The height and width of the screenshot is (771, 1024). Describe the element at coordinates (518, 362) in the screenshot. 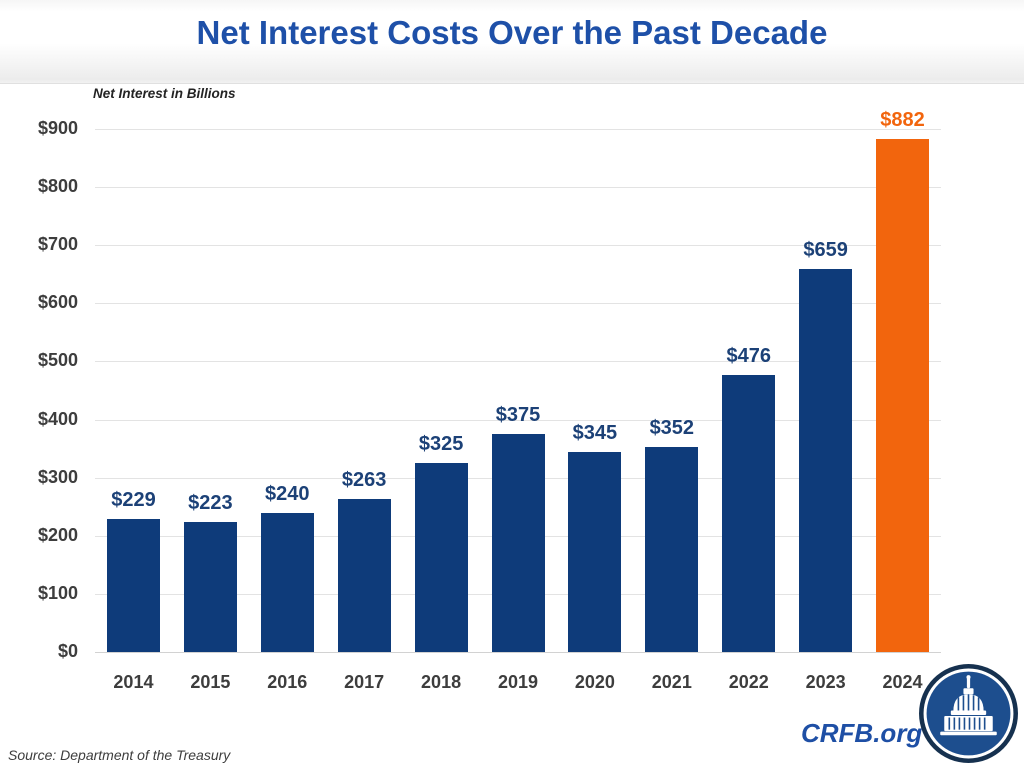

I see `gridline-$500` at that location.